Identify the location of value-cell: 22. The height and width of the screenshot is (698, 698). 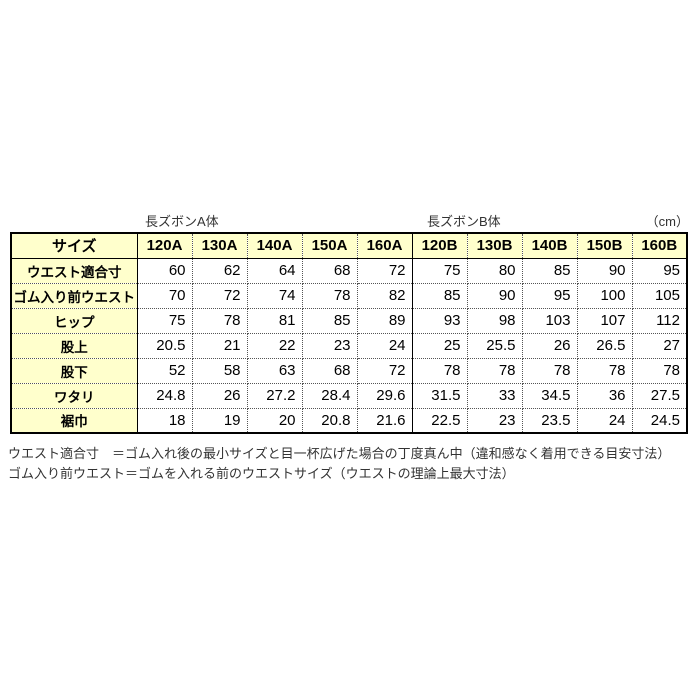
(274, 345).